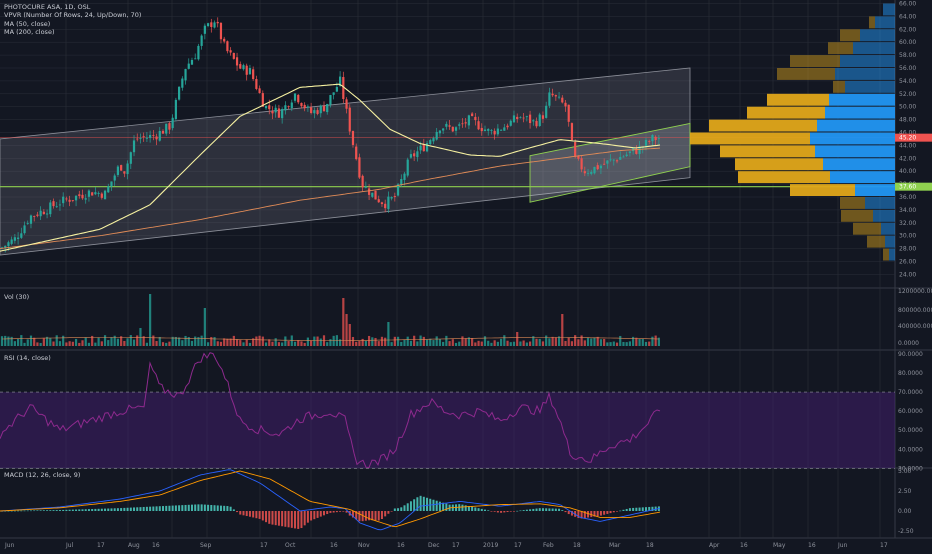 The height and width of the screenshot is (554, 932). What do you see at coordinates (330, 499) in the screenshot?
I see `signal-line` at bounding box center [330, 499].